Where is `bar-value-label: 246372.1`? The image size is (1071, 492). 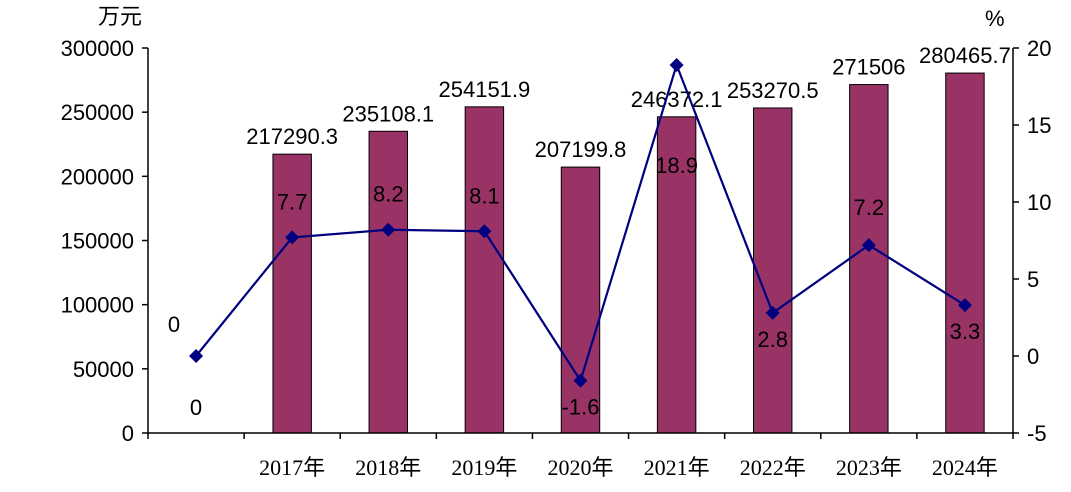 bar-value-label: 246372.1 is located at coordinates (677, 99).